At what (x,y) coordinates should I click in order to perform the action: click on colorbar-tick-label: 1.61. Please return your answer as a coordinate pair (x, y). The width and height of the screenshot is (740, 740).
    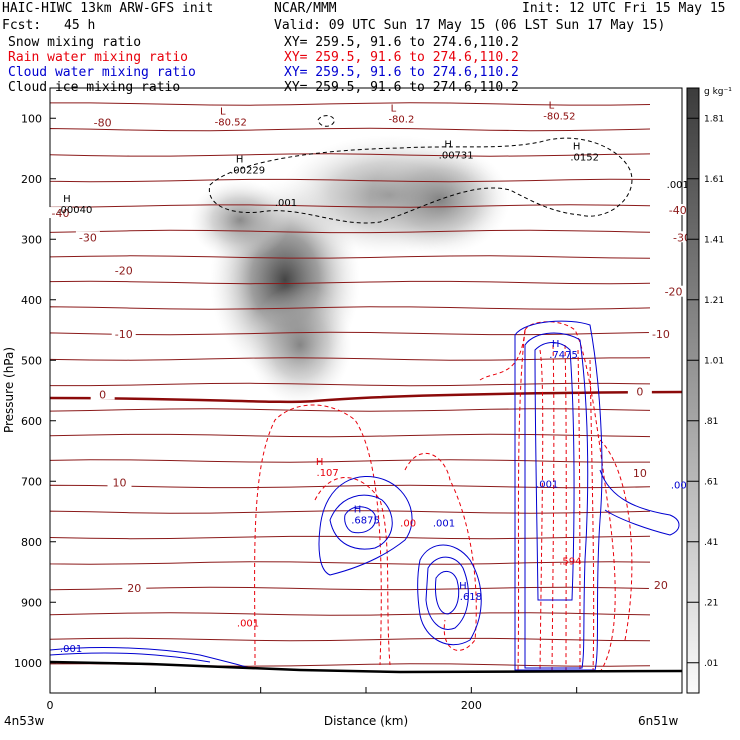
    Looking at the image, I should click on (714, 180).